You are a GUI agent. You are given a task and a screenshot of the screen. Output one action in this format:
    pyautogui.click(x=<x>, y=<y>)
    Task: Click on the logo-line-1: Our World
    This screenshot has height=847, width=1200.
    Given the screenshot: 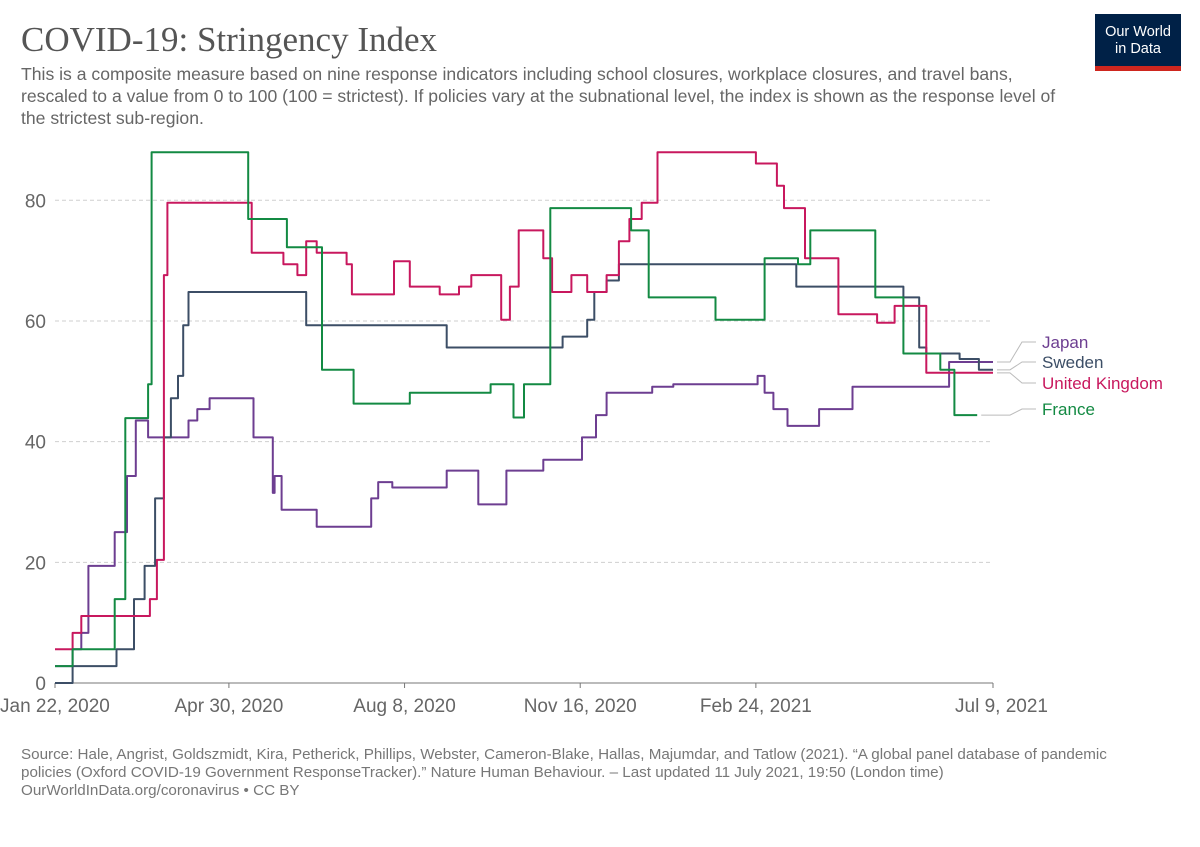 What is the action you would take?
    pyautogui.click(x=1138, y=32)
    